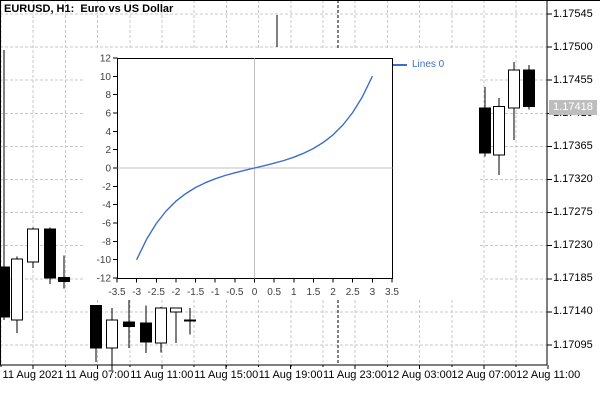 The width and height of the screenshot is (600, 400). Describe the element at coordinates (226, 375) in the screenshot. I see `time-label: 11 Aug 15:00` at that location.